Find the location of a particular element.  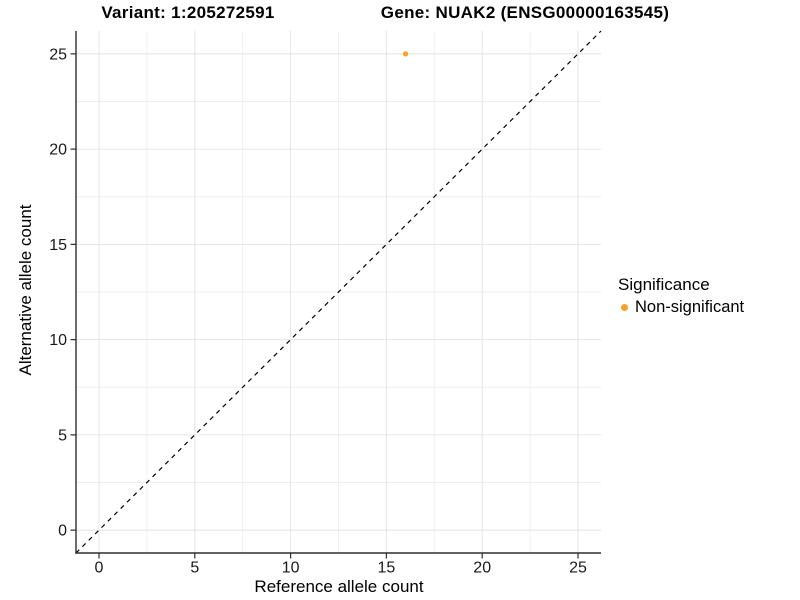

x-tick-label: 15 is located at coordinates (387, 568).